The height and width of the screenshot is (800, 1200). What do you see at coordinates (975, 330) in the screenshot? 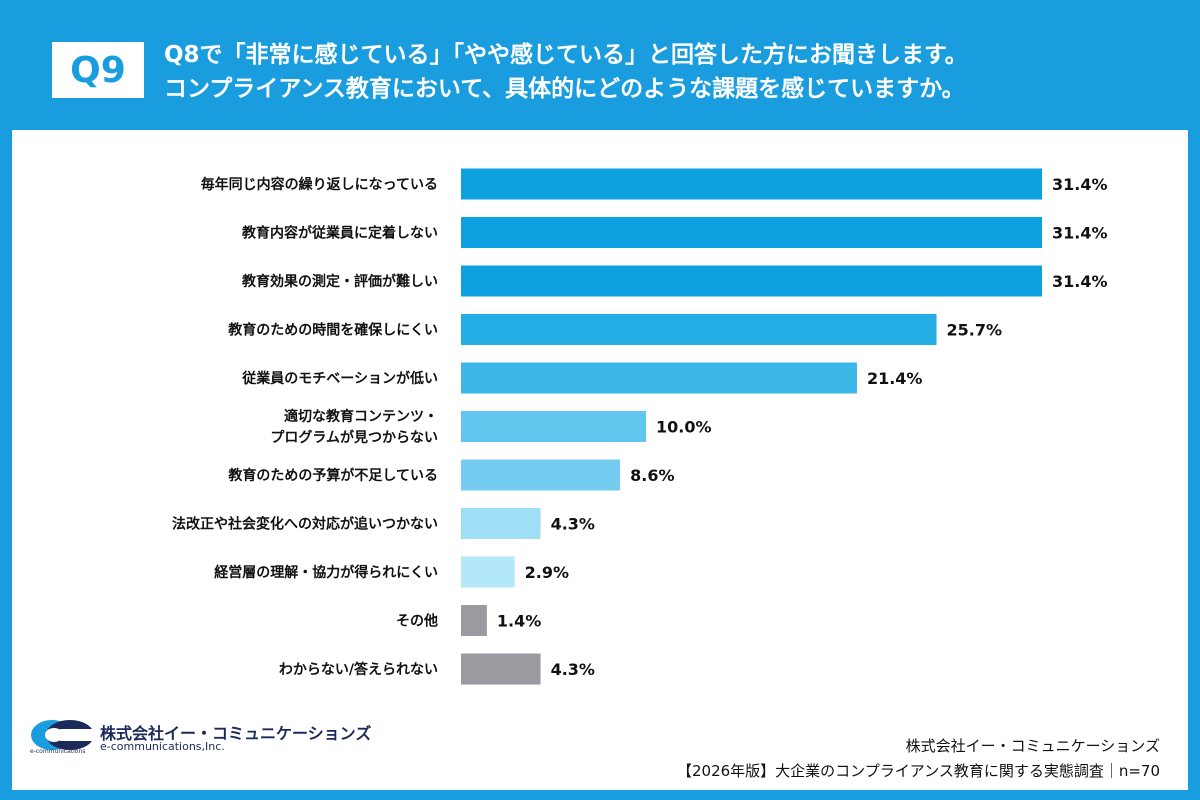
I see `bar-value-label-4: 25.7%` at bounding box center [975, 330].